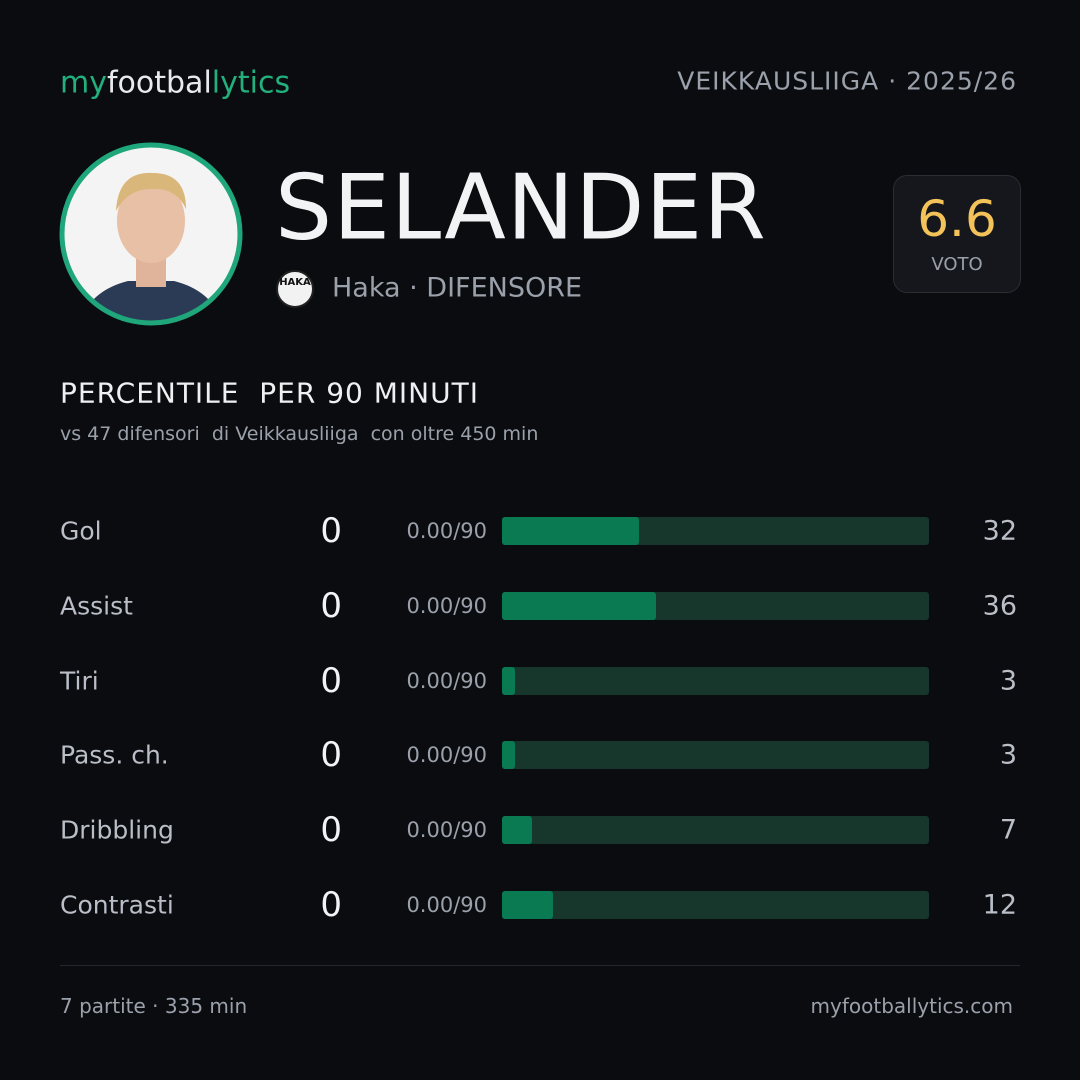 The height and width of the screenshot is (1080, 1080). I want to click on club-role: Haka · DIFENSORE, so click(457, 288).